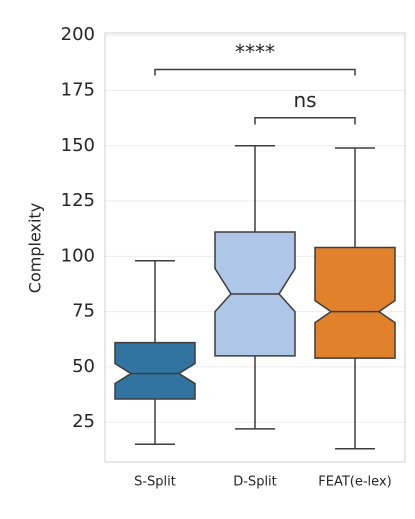 Image resolution: width=415 pixels, height=519 pixels. Describe the element at coordinates (83, 421) in the screenshot. I see `y-tick-label: 25` at that location.